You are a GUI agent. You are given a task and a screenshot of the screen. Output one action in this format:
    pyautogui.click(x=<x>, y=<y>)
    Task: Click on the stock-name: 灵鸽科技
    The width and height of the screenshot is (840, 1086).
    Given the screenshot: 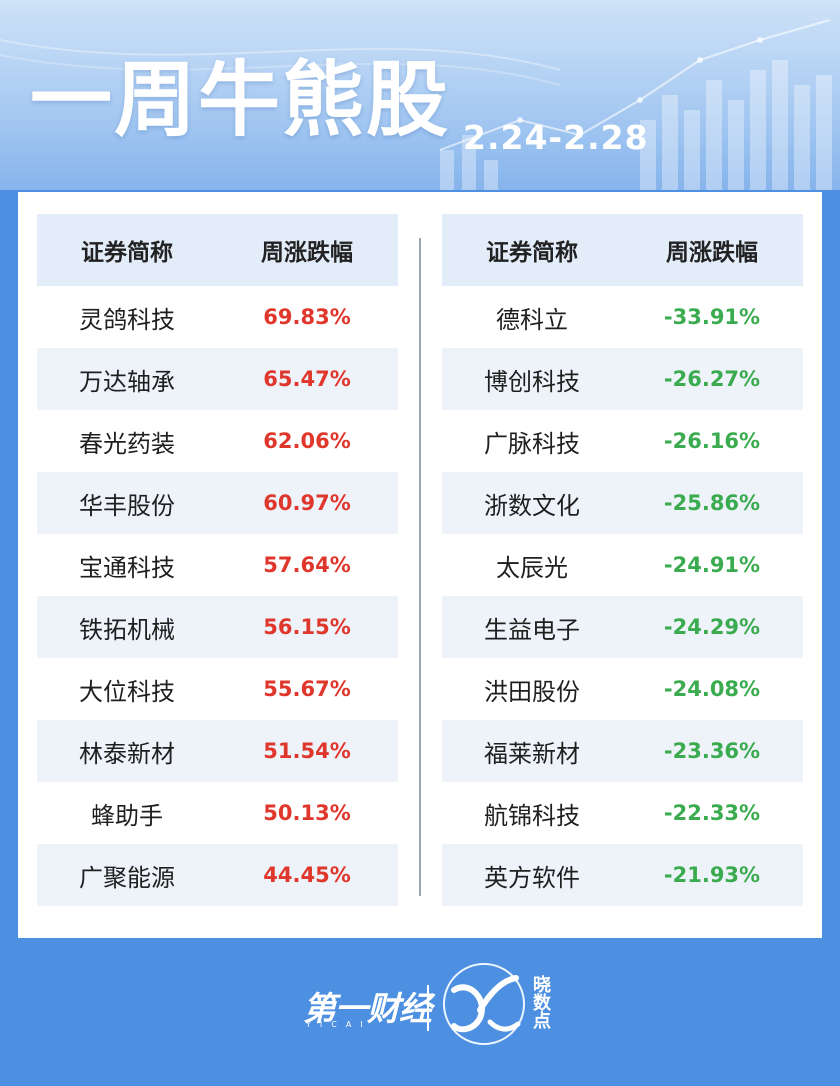 What is the action you would take?
    pyautogui.click(x=127, y=319)
    